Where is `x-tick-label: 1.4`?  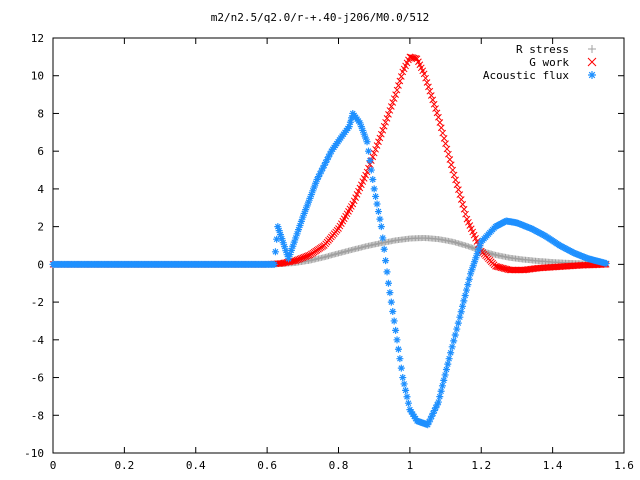 x-tick-label: 1.4 is located at coordinates (553, 465).